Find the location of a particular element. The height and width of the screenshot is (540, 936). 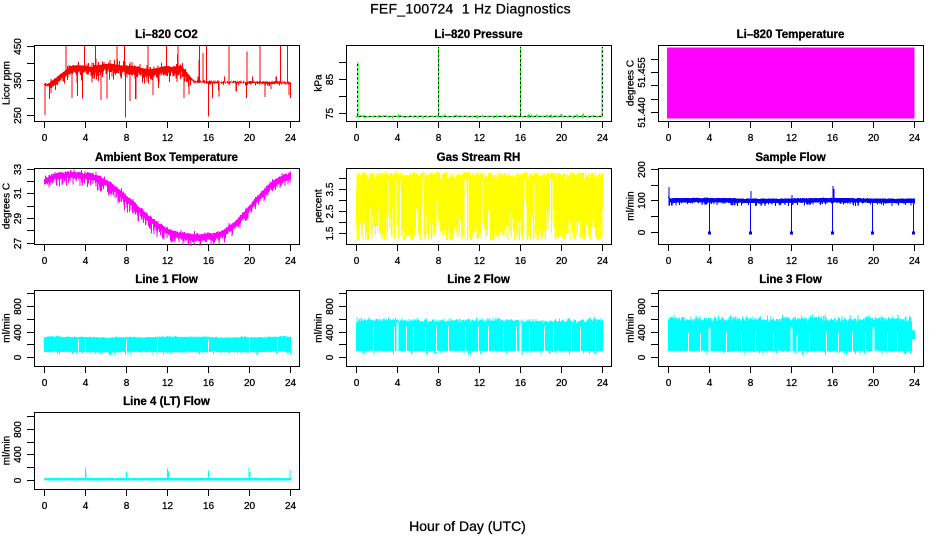

svg-text: Hour of Day (UTC) is located at coordinates (467, 526).